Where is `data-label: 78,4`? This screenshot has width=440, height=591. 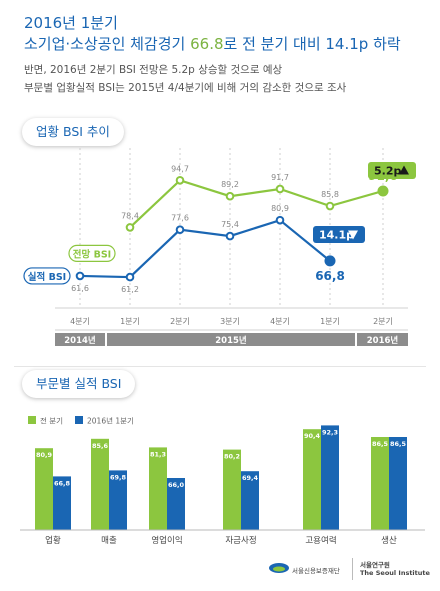
data-label: 78,4 is located at coordinates (130, 215).